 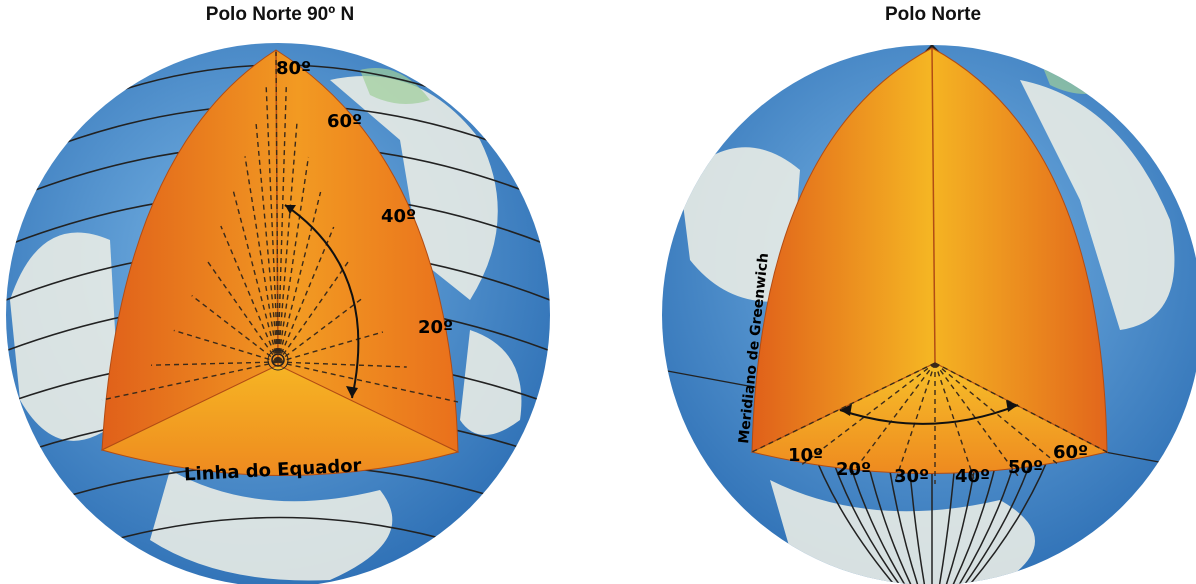 I want to click on label-10: 10º, so click(x=805, y=455).